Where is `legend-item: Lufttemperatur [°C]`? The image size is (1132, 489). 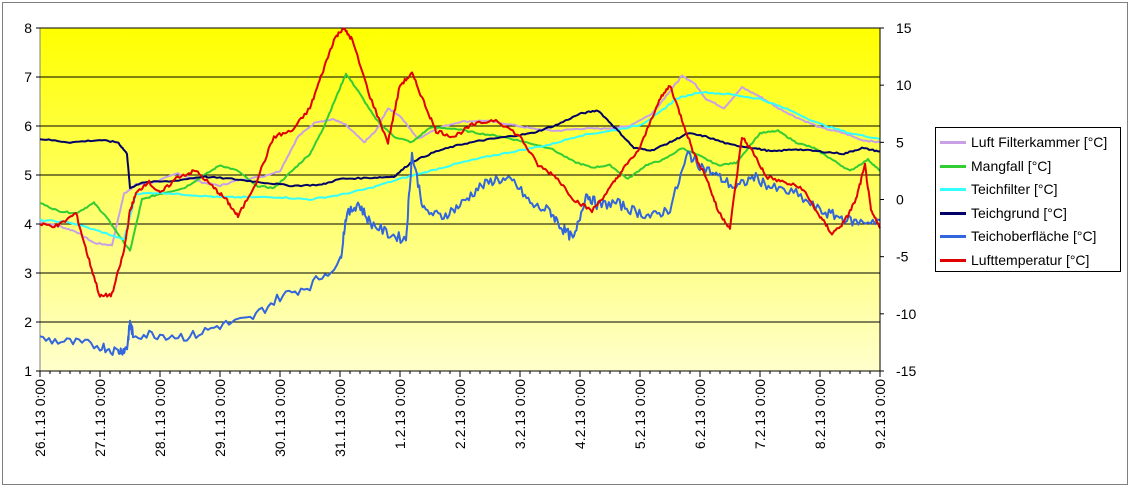 legend-item: Lufttemperatur [°C] is located at coordinates (1029, 260).